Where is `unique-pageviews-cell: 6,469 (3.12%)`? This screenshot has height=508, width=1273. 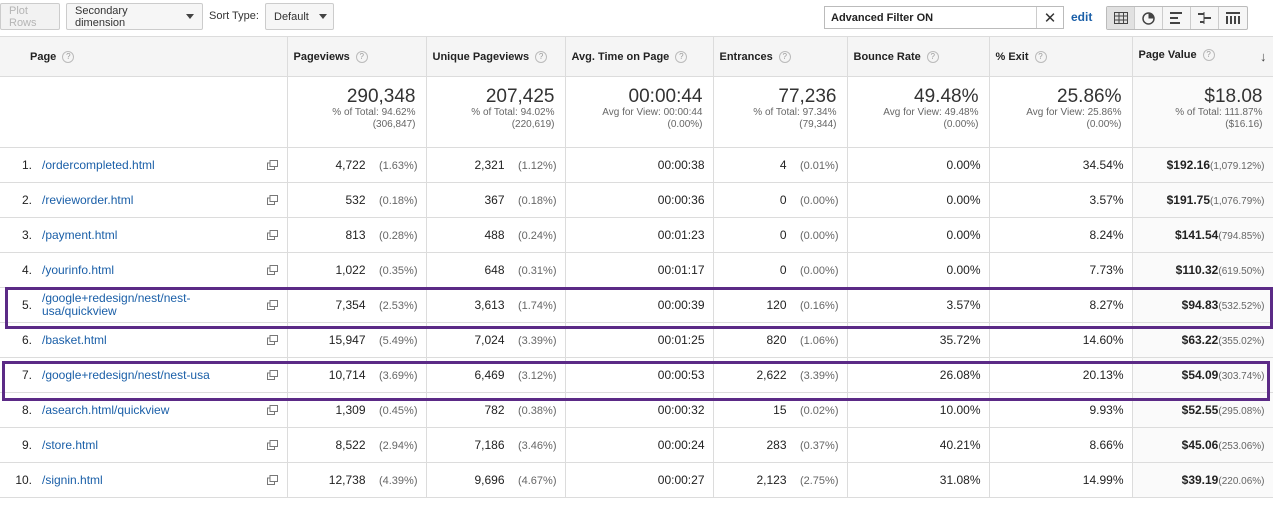
unique-pageviews-cell: 6,469 (3.12%) is located at coordinates (496, 375).